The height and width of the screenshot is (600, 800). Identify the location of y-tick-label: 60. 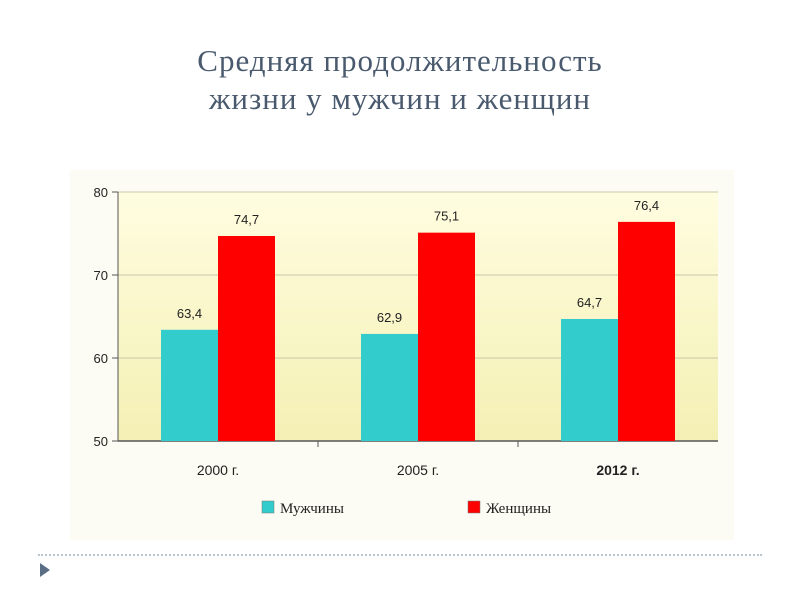
(101, 358).